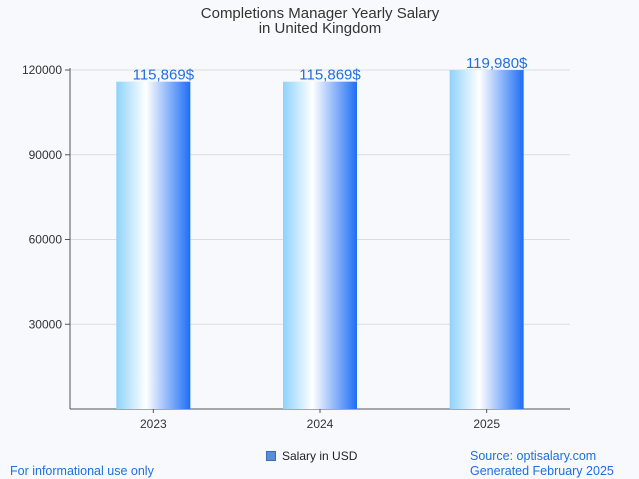 This screenshot has width=639, height=479. I want to click on data-label-2024: 115,869$, so click(330, 75).